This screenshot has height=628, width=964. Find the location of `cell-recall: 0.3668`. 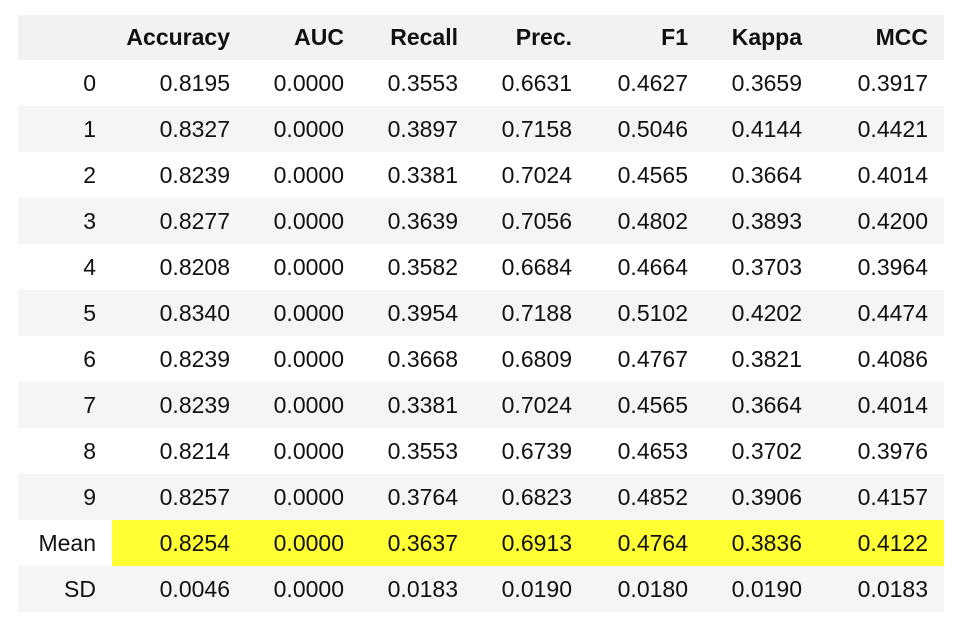

cell-recall: 0.3668 is located at coordinates (417, 359).